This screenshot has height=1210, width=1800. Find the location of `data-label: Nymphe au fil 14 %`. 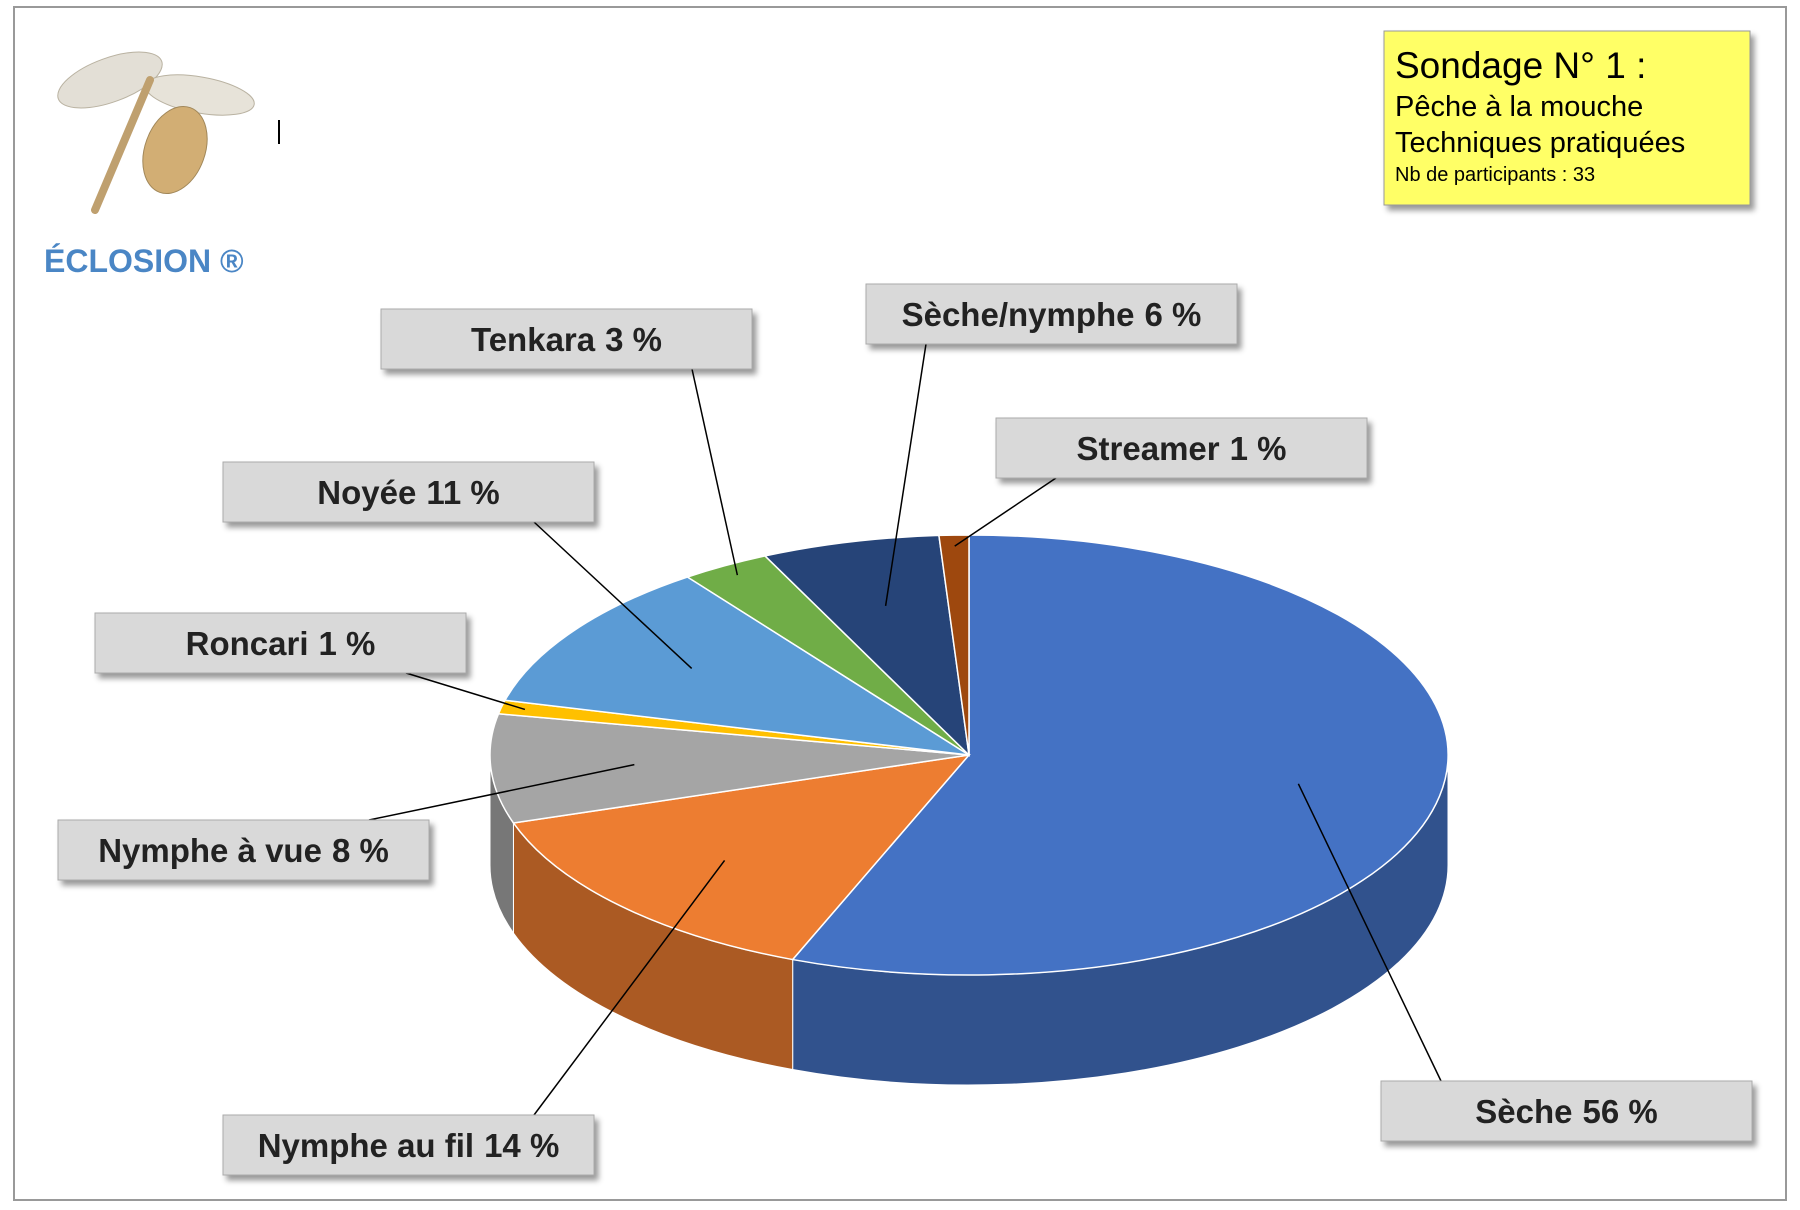

data-label: Nymphe au fil 14 % is located at coordinates (409, 1145).